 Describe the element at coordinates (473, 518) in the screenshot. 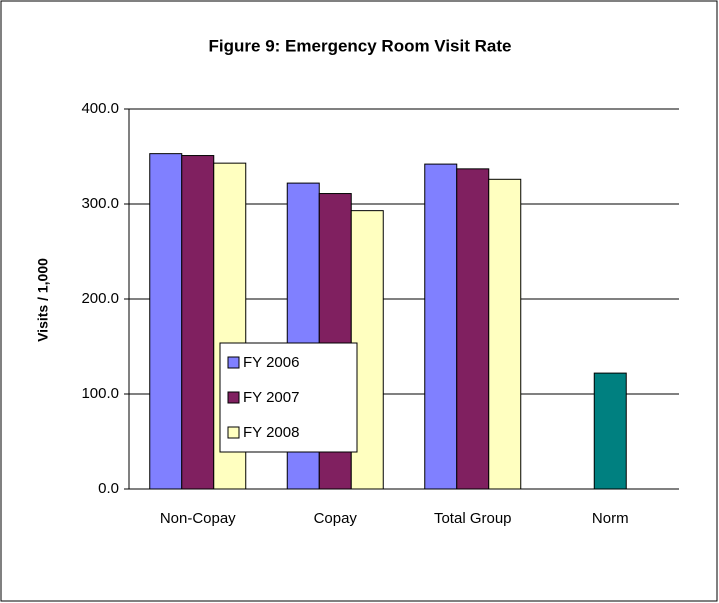

I see `x-tick-label: Total Group` at that location.